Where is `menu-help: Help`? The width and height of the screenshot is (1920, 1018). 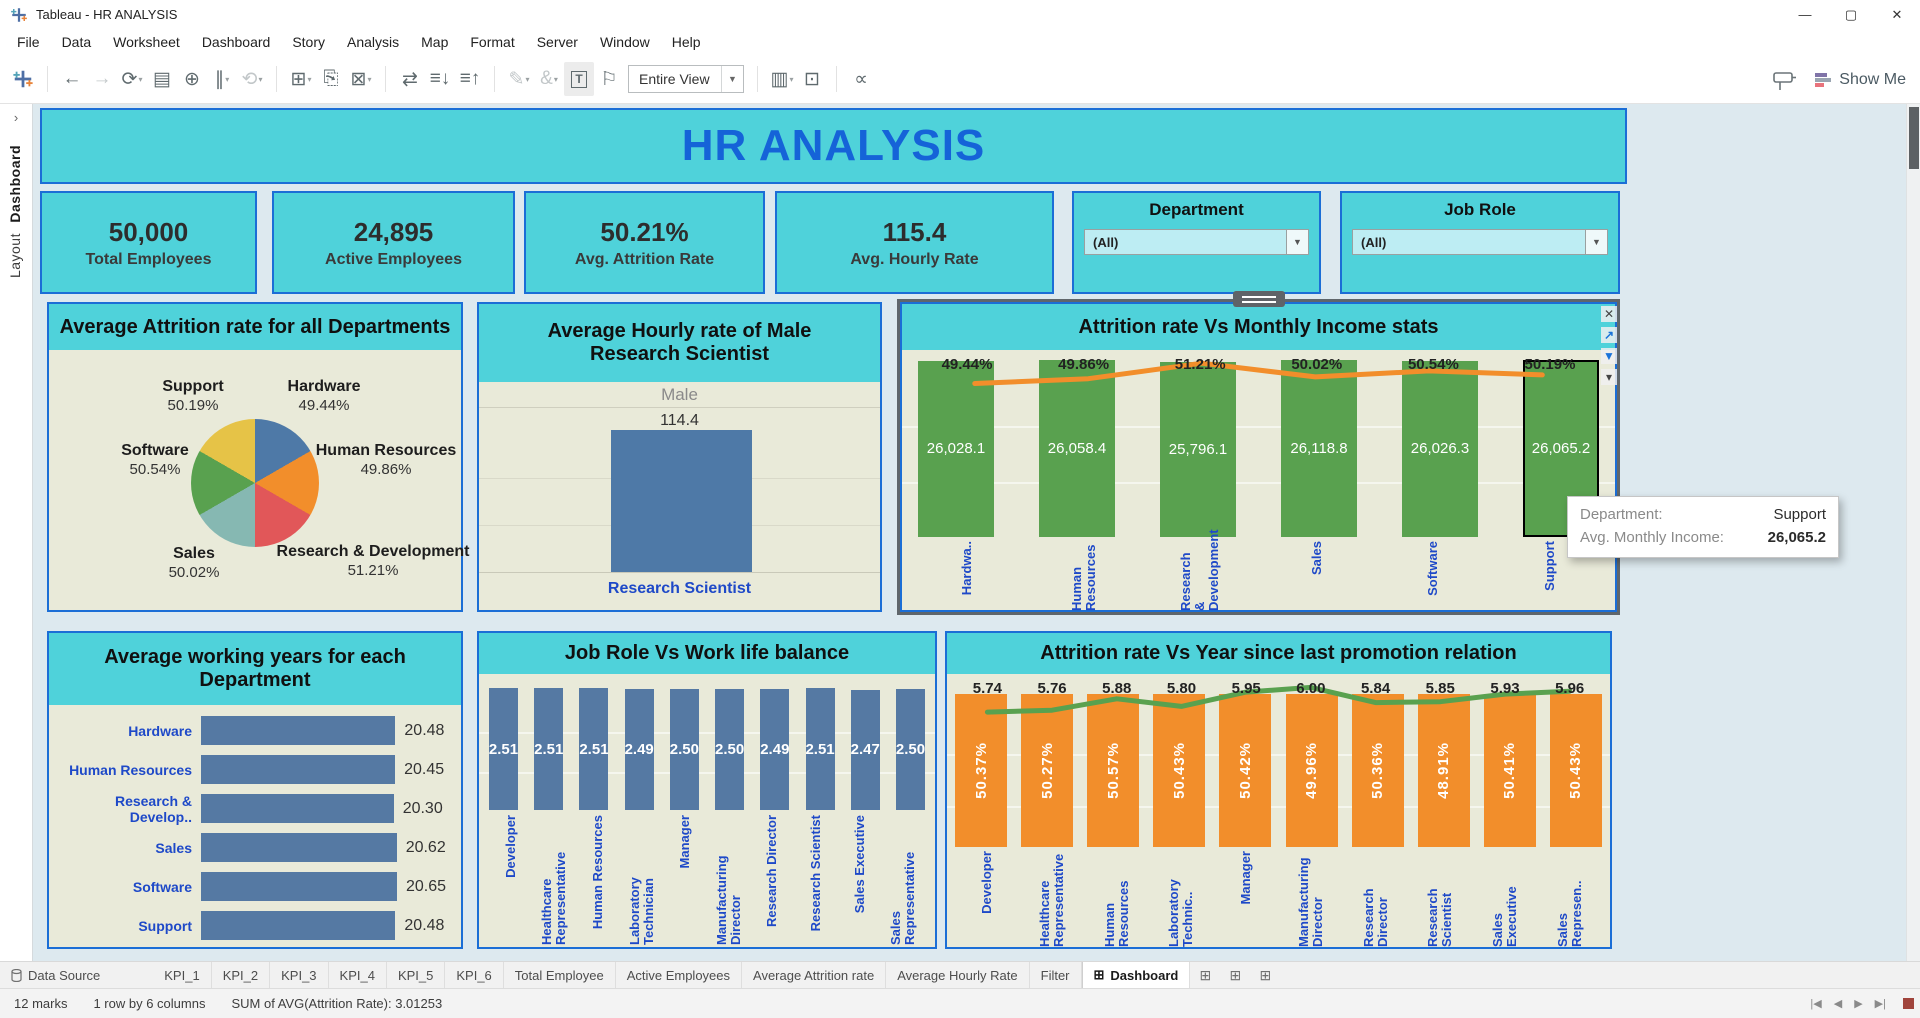
menu-help: Help is located at coordinates (686, 42).